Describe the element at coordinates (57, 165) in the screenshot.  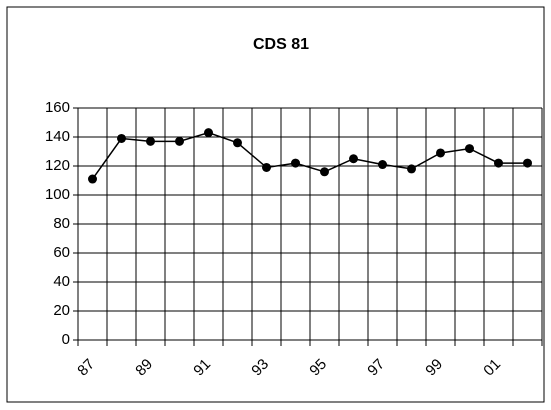
I see `y-tick-label: 120` at that location.